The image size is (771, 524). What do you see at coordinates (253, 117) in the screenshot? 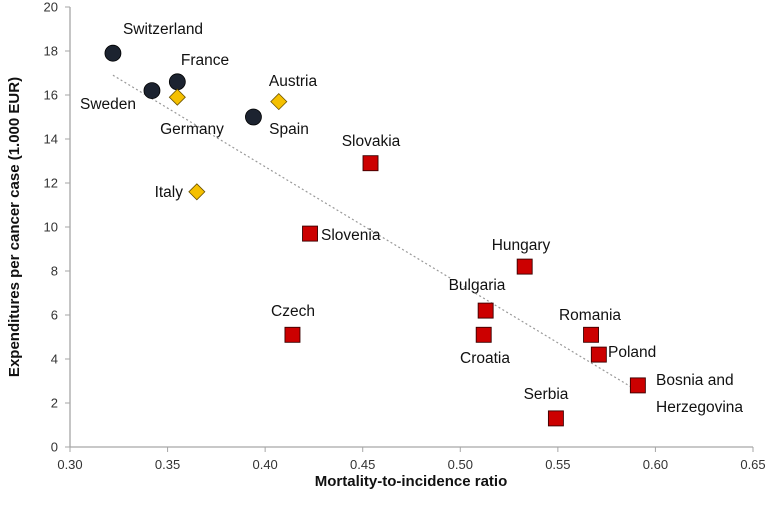
I see `point-spain` at bounding box center [253, 117].